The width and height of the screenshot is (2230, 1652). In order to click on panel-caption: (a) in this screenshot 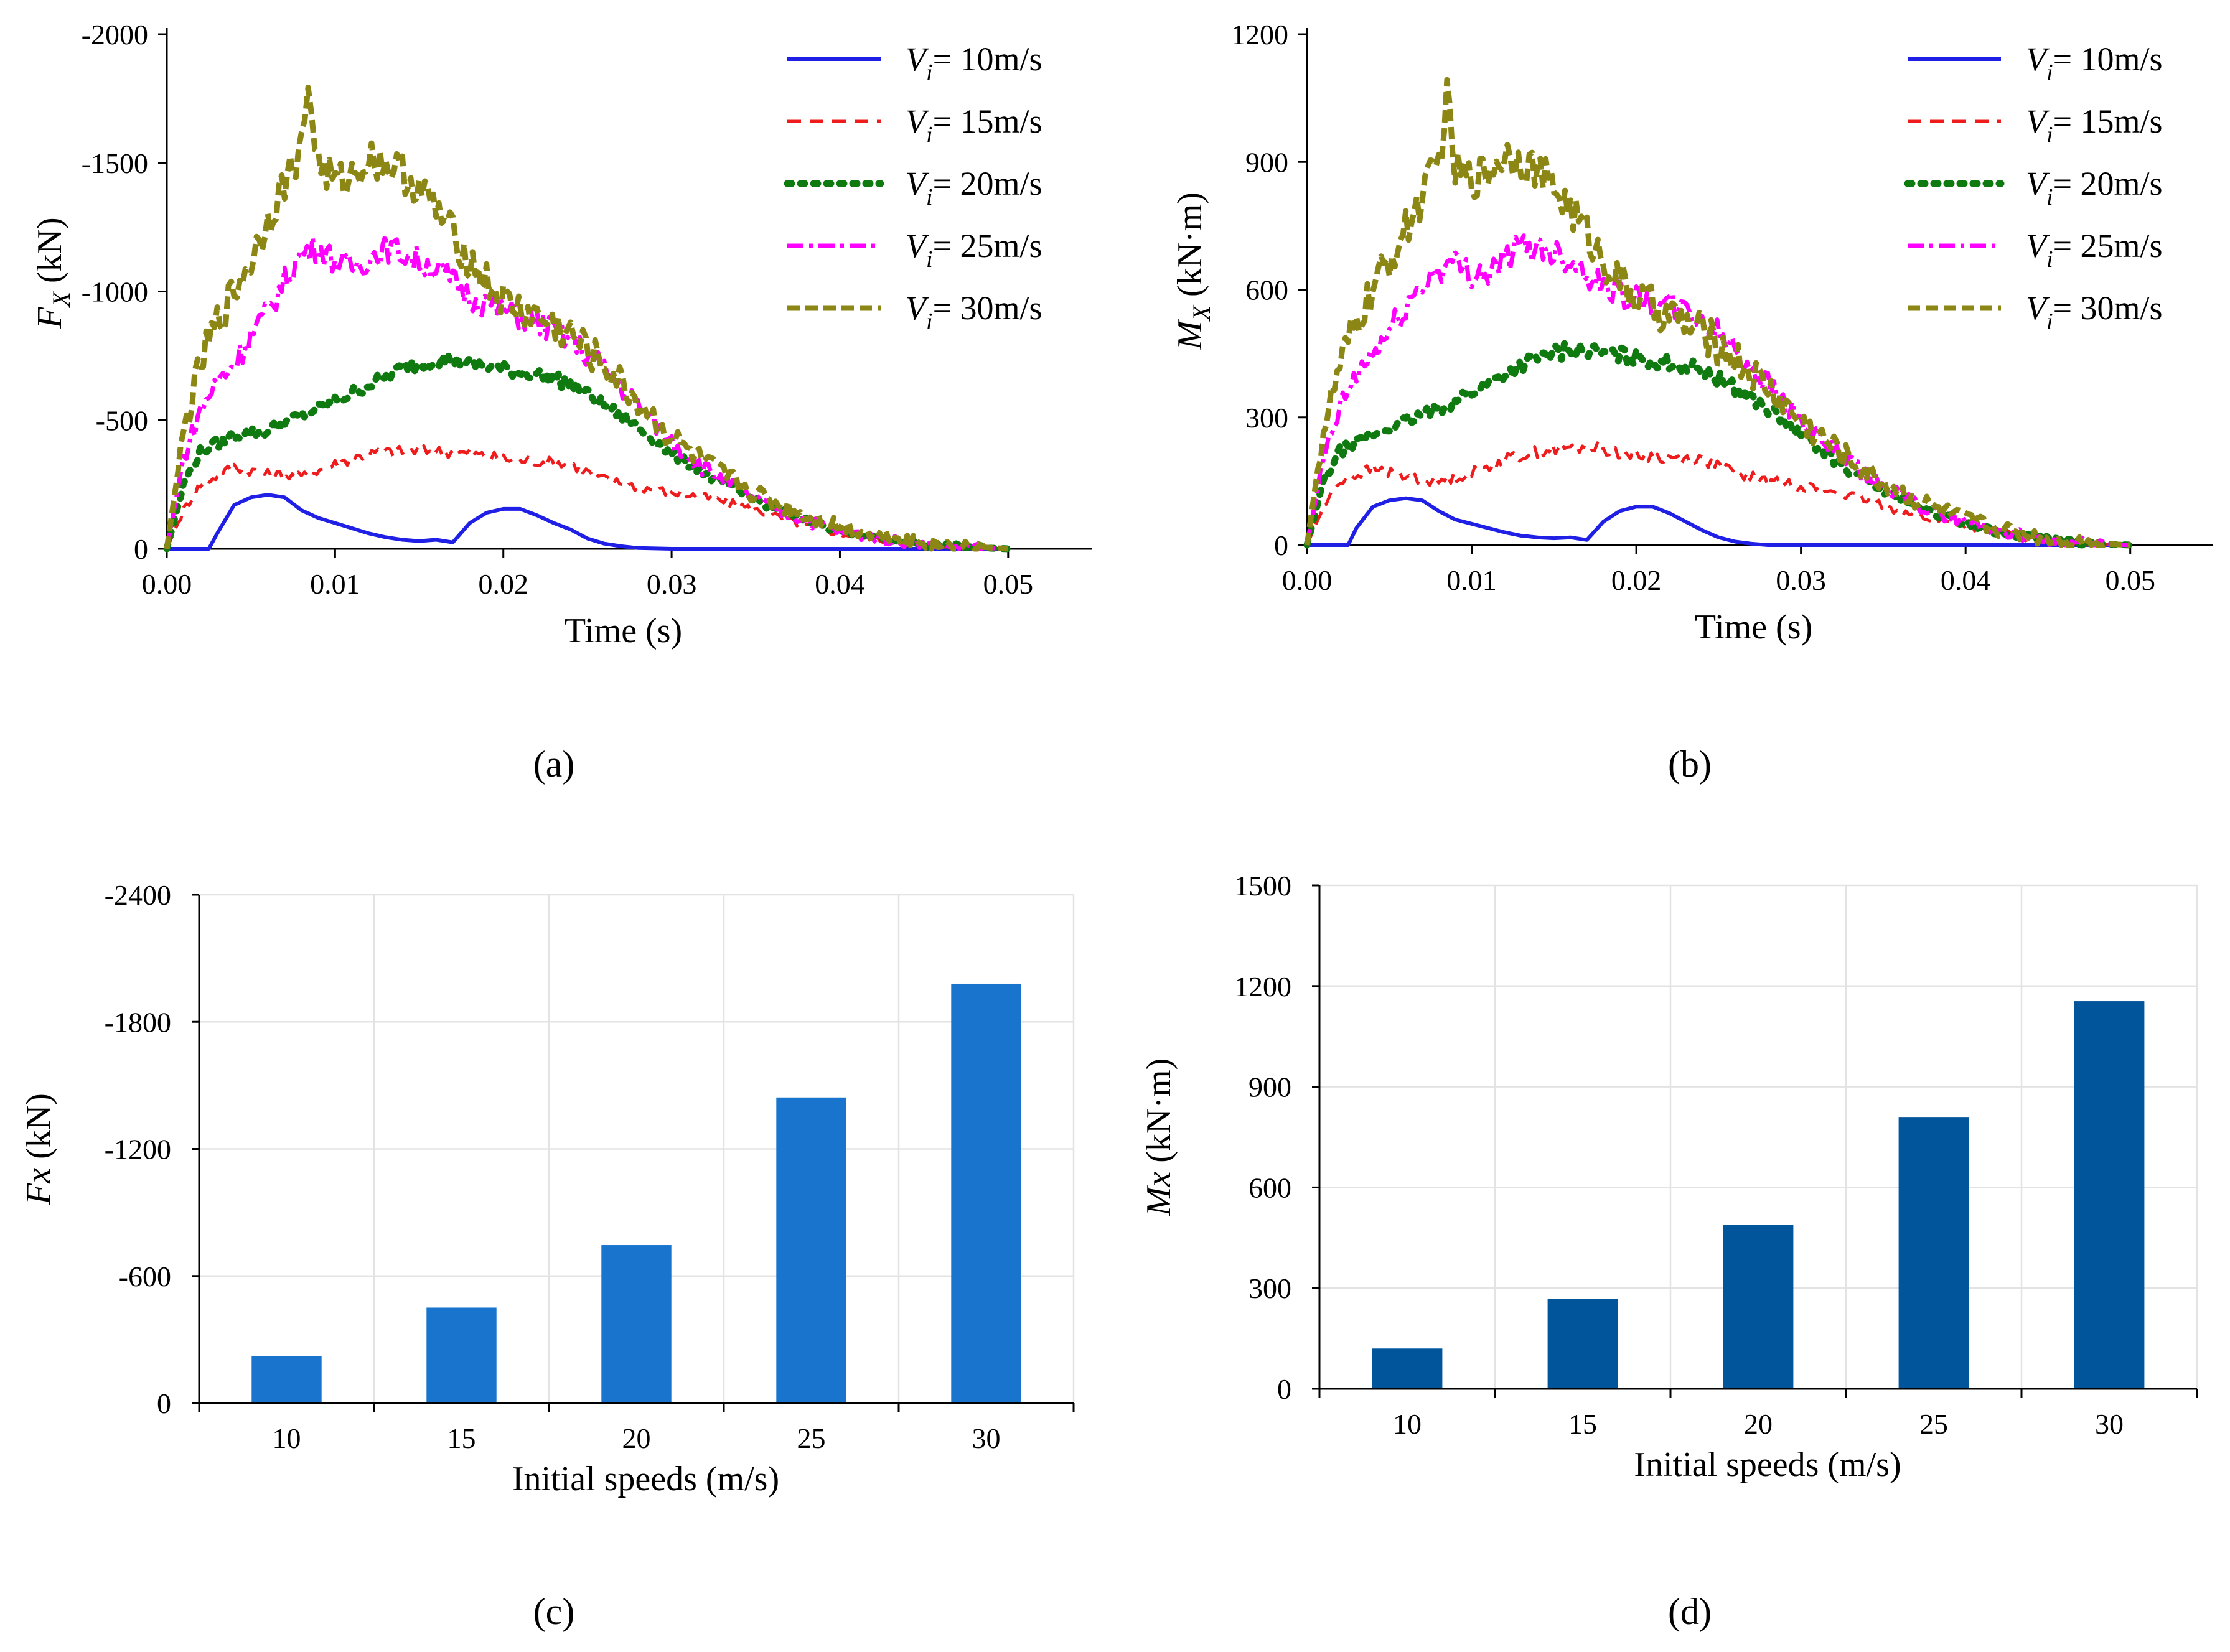, I will do `click(554, 764)`.